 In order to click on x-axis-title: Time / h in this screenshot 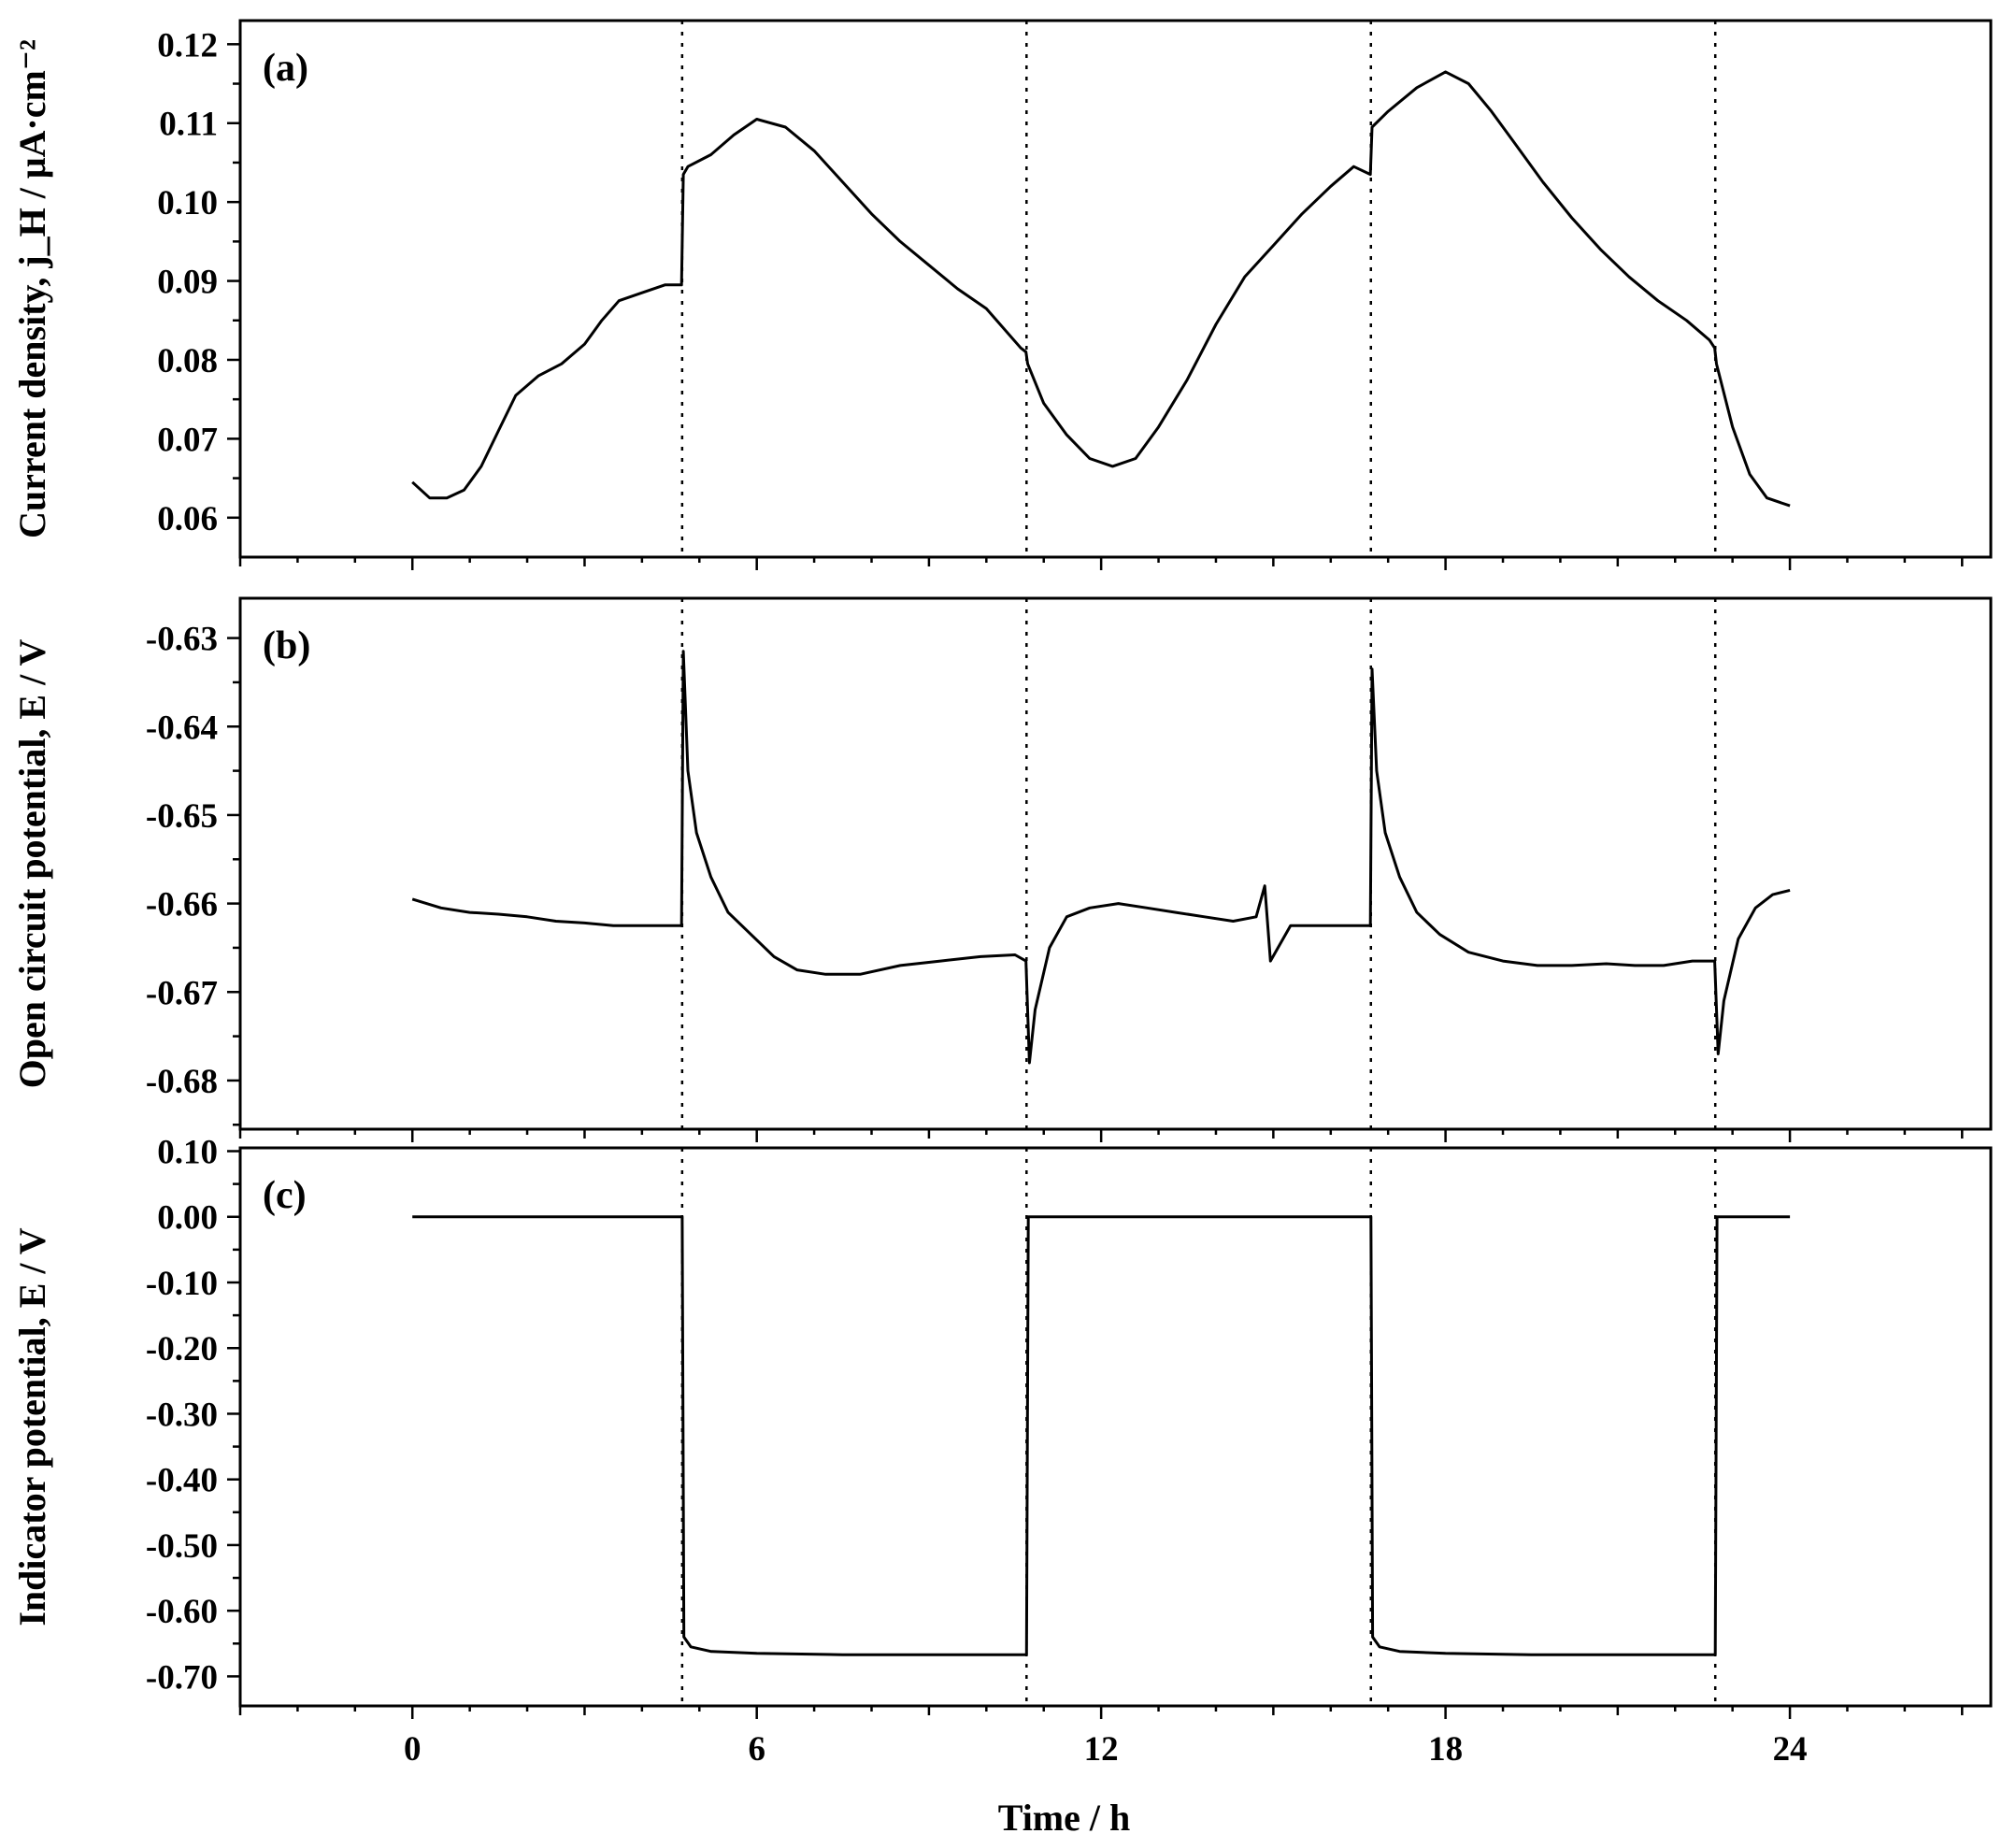, I will do `click(1065, 1818)`.